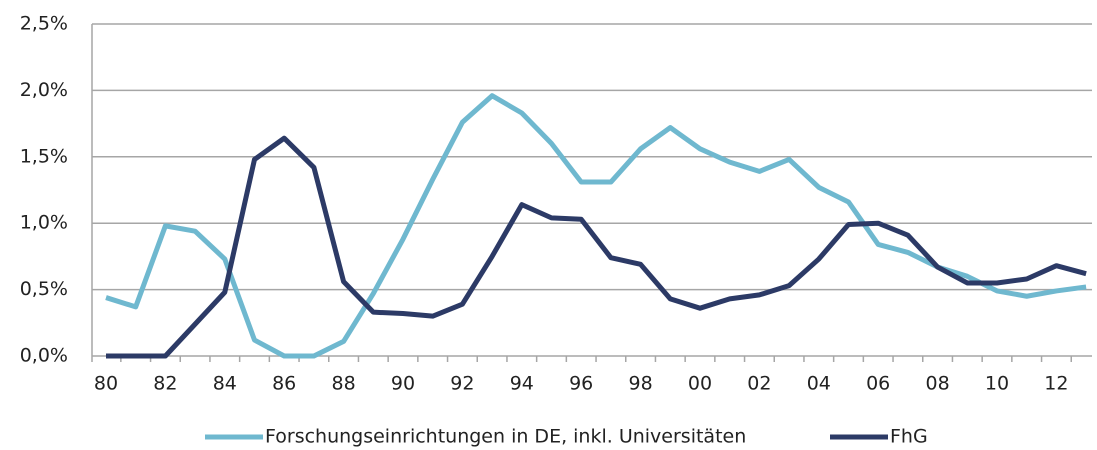 The height and width of the screenshot is (450, 1097). I want to click on x-tick-label: 02, so click(759, 384).